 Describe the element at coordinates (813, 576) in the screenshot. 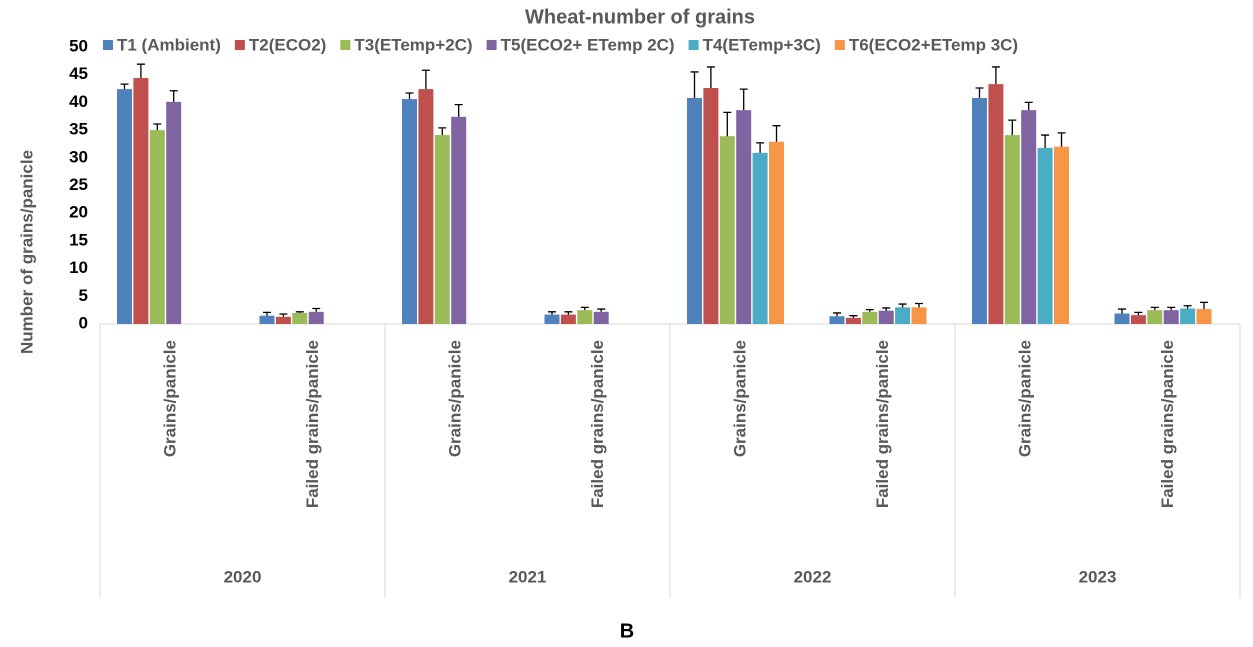

I see `group-label: 2022` at that location.